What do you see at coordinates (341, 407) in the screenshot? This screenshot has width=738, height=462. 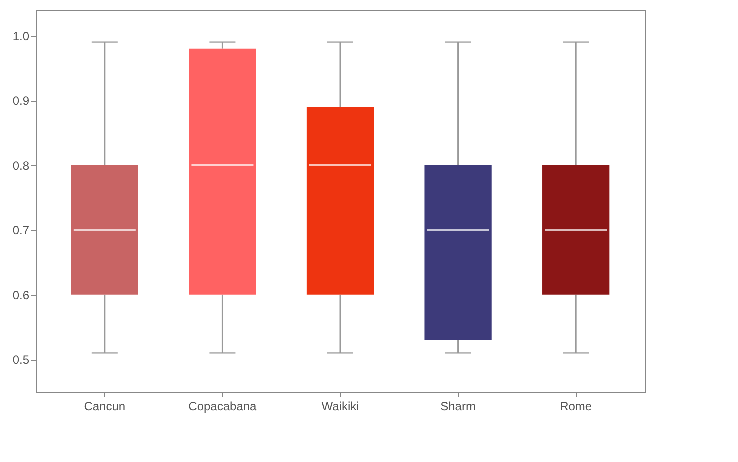 I see `x-tick-label: Waikiki` at bounding box center [341, 407].